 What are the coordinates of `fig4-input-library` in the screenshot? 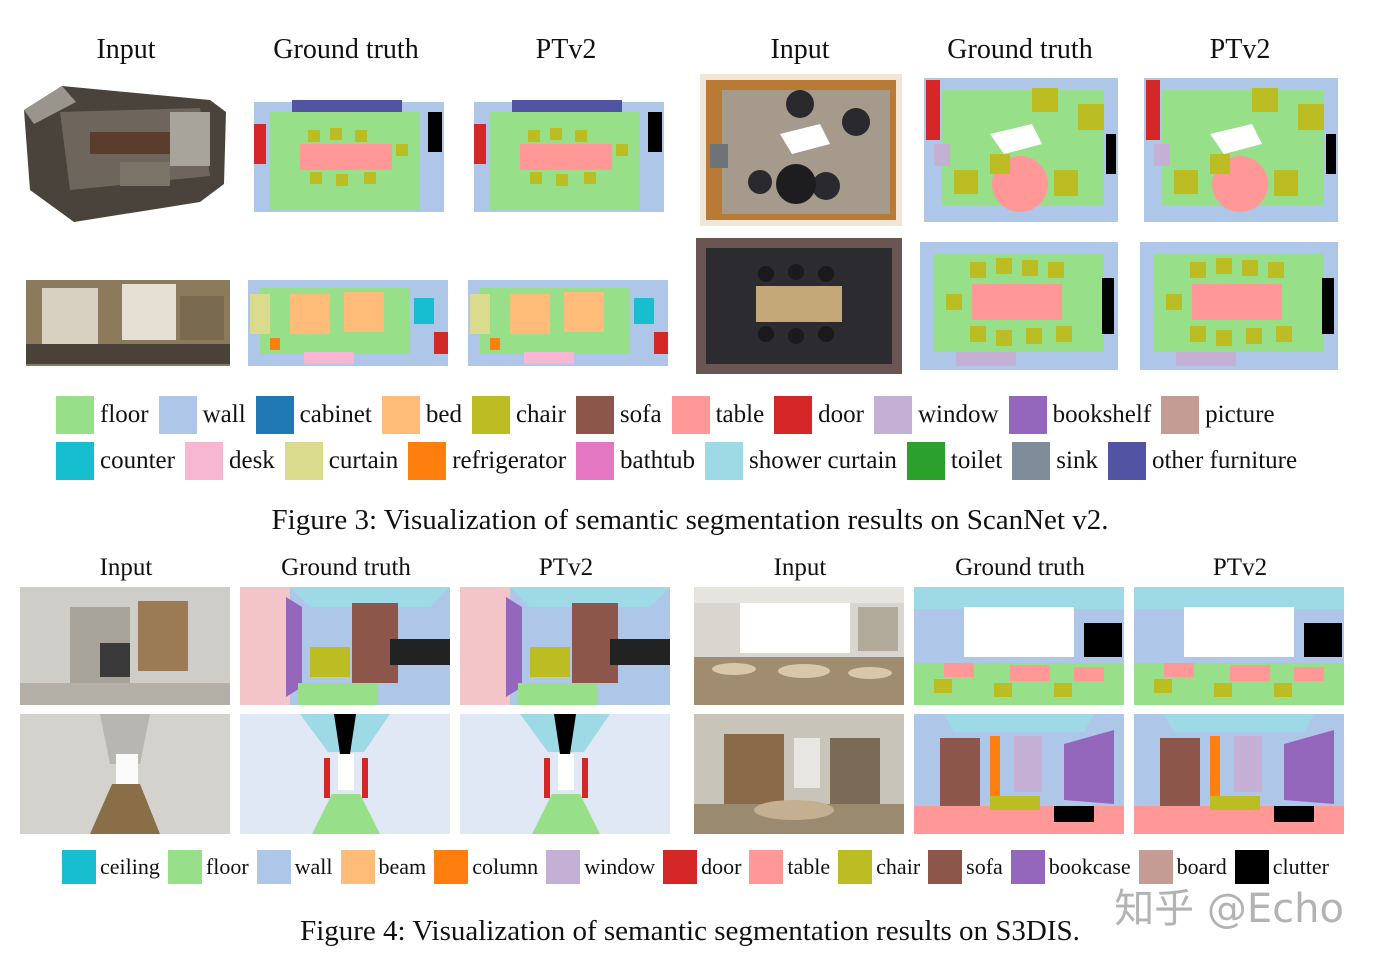 It's located at (799, 774).